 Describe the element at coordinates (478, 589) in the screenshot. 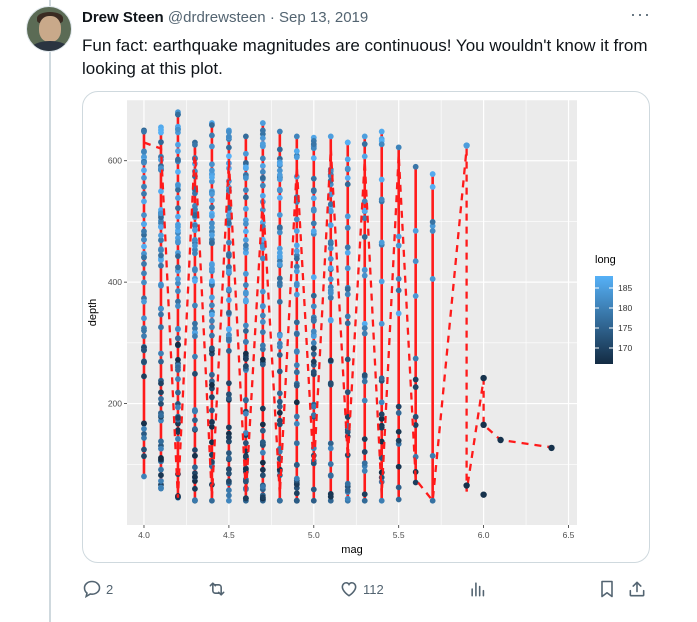

I see `views-button` at that location.